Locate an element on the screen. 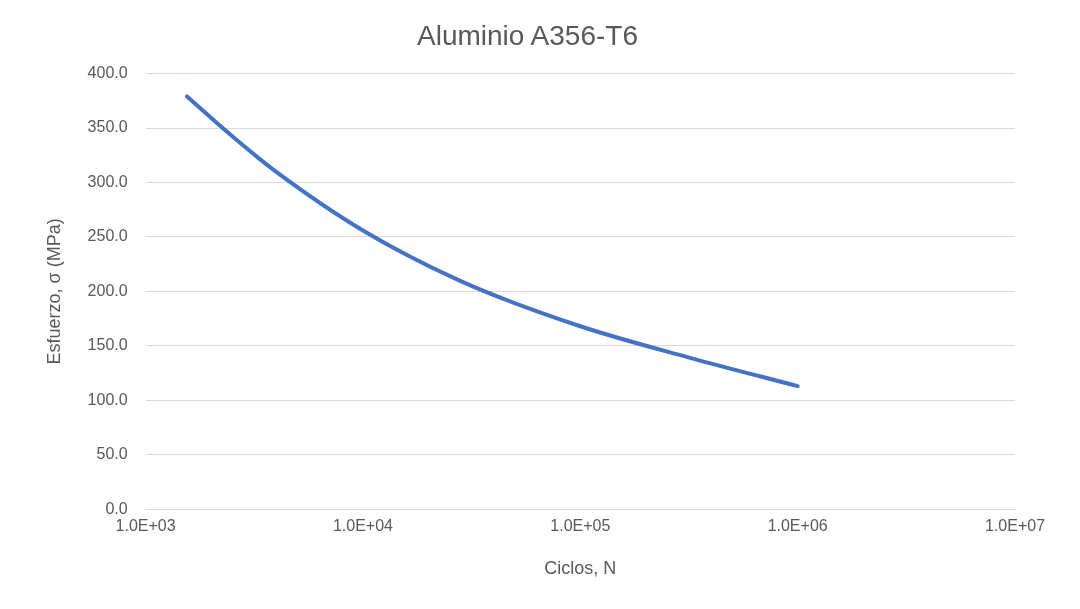 The width and height of the screenshot is (1080, 609). x-tick-label: 1.0E+07 is located at coordinates (1015, 526).